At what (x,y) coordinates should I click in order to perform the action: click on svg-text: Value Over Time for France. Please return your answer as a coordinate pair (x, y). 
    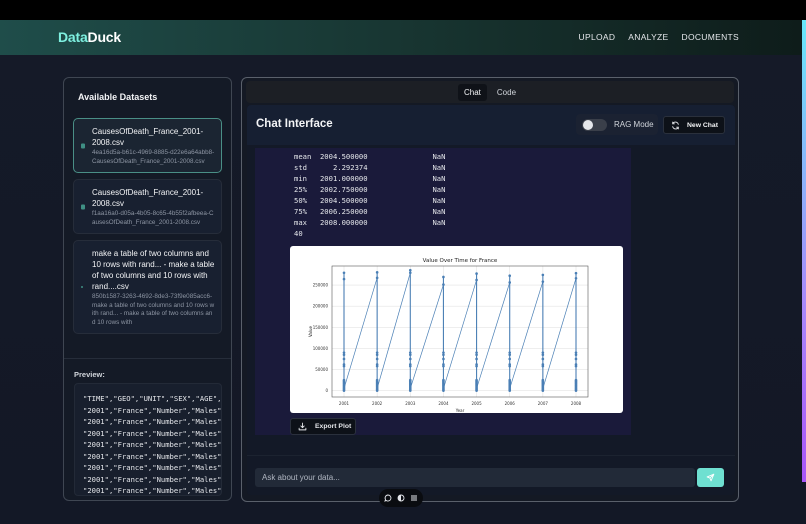
    Looking at the image, I should click on (460, 261).